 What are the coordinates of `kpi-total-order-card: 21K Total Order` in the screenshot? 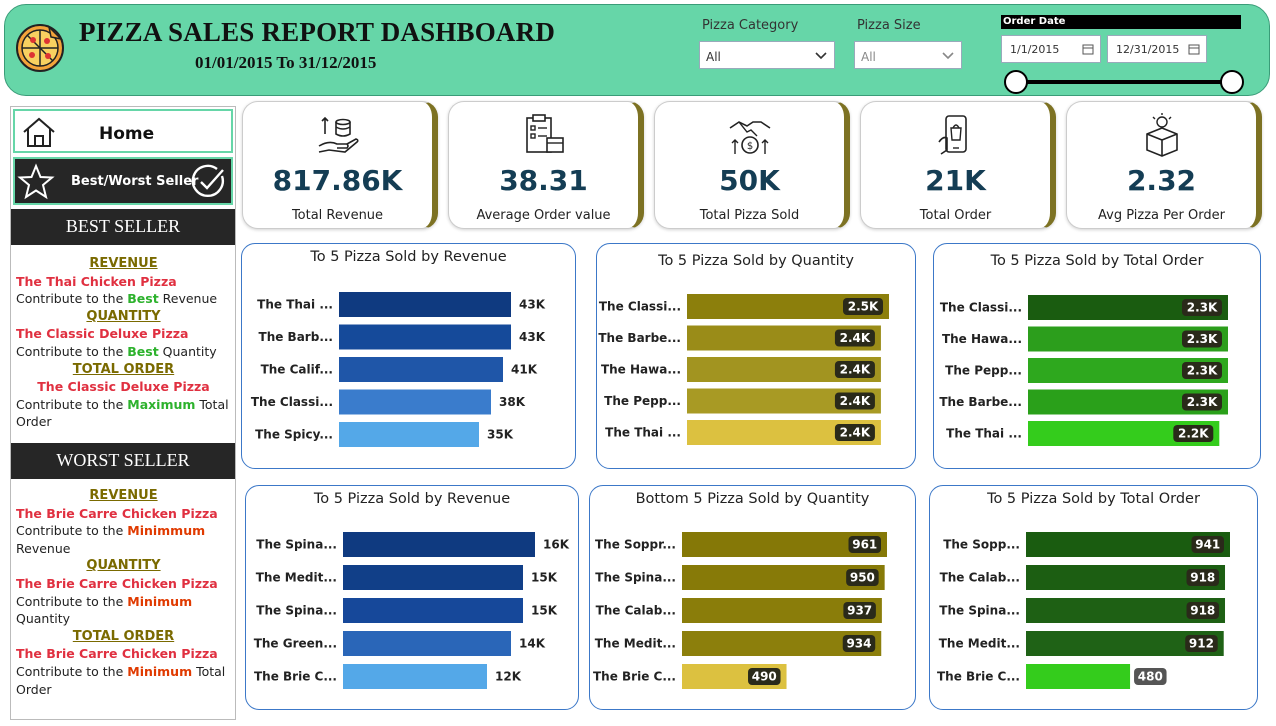 It's located at (958, 165).